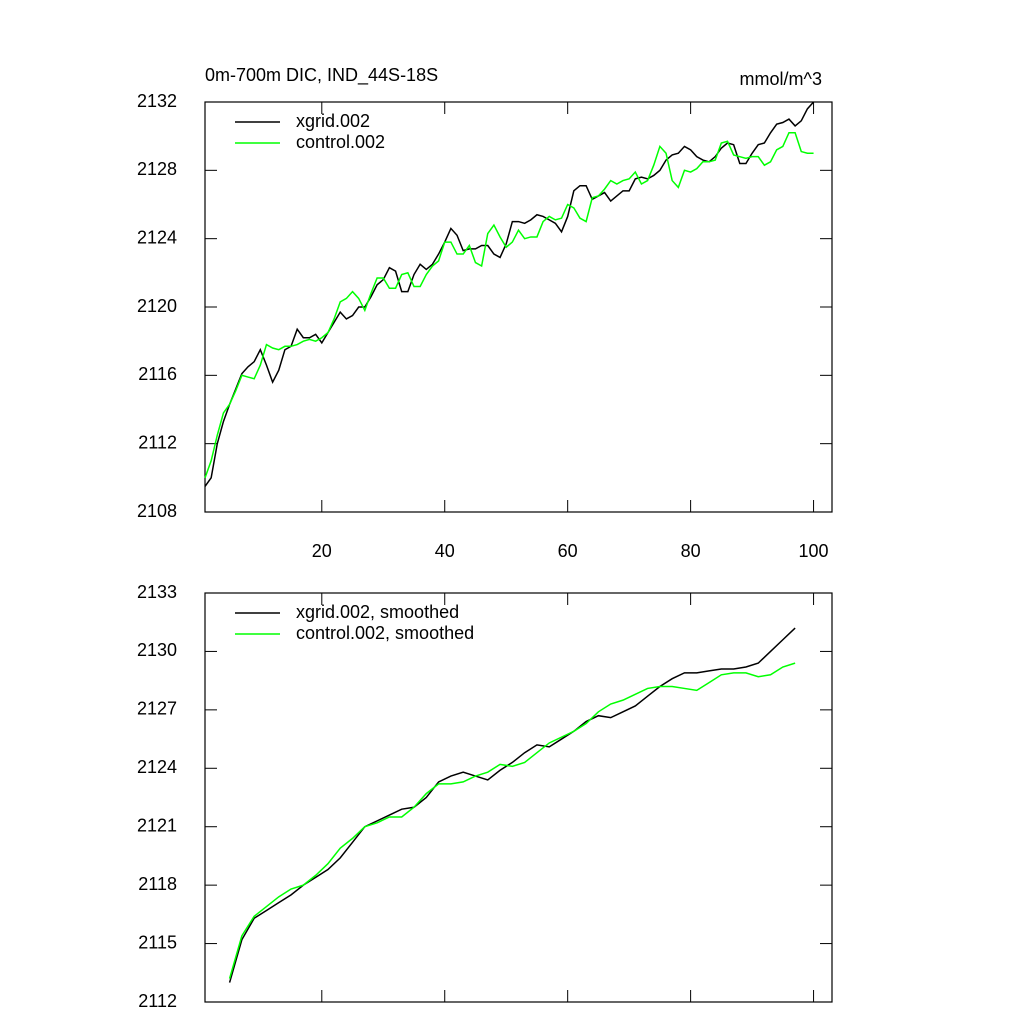  I want to click on y-tick-label: 2127, so click(157, 709).